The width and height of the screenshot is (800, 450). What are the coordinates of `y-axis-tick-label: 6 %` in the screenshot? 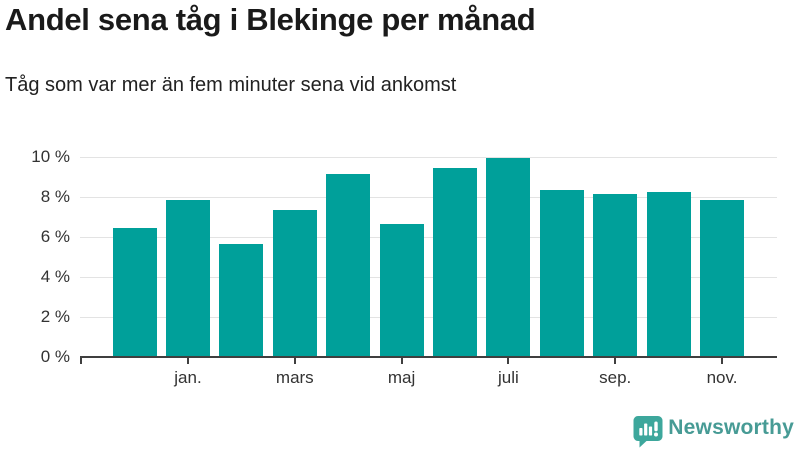 It's located at (55, 236).